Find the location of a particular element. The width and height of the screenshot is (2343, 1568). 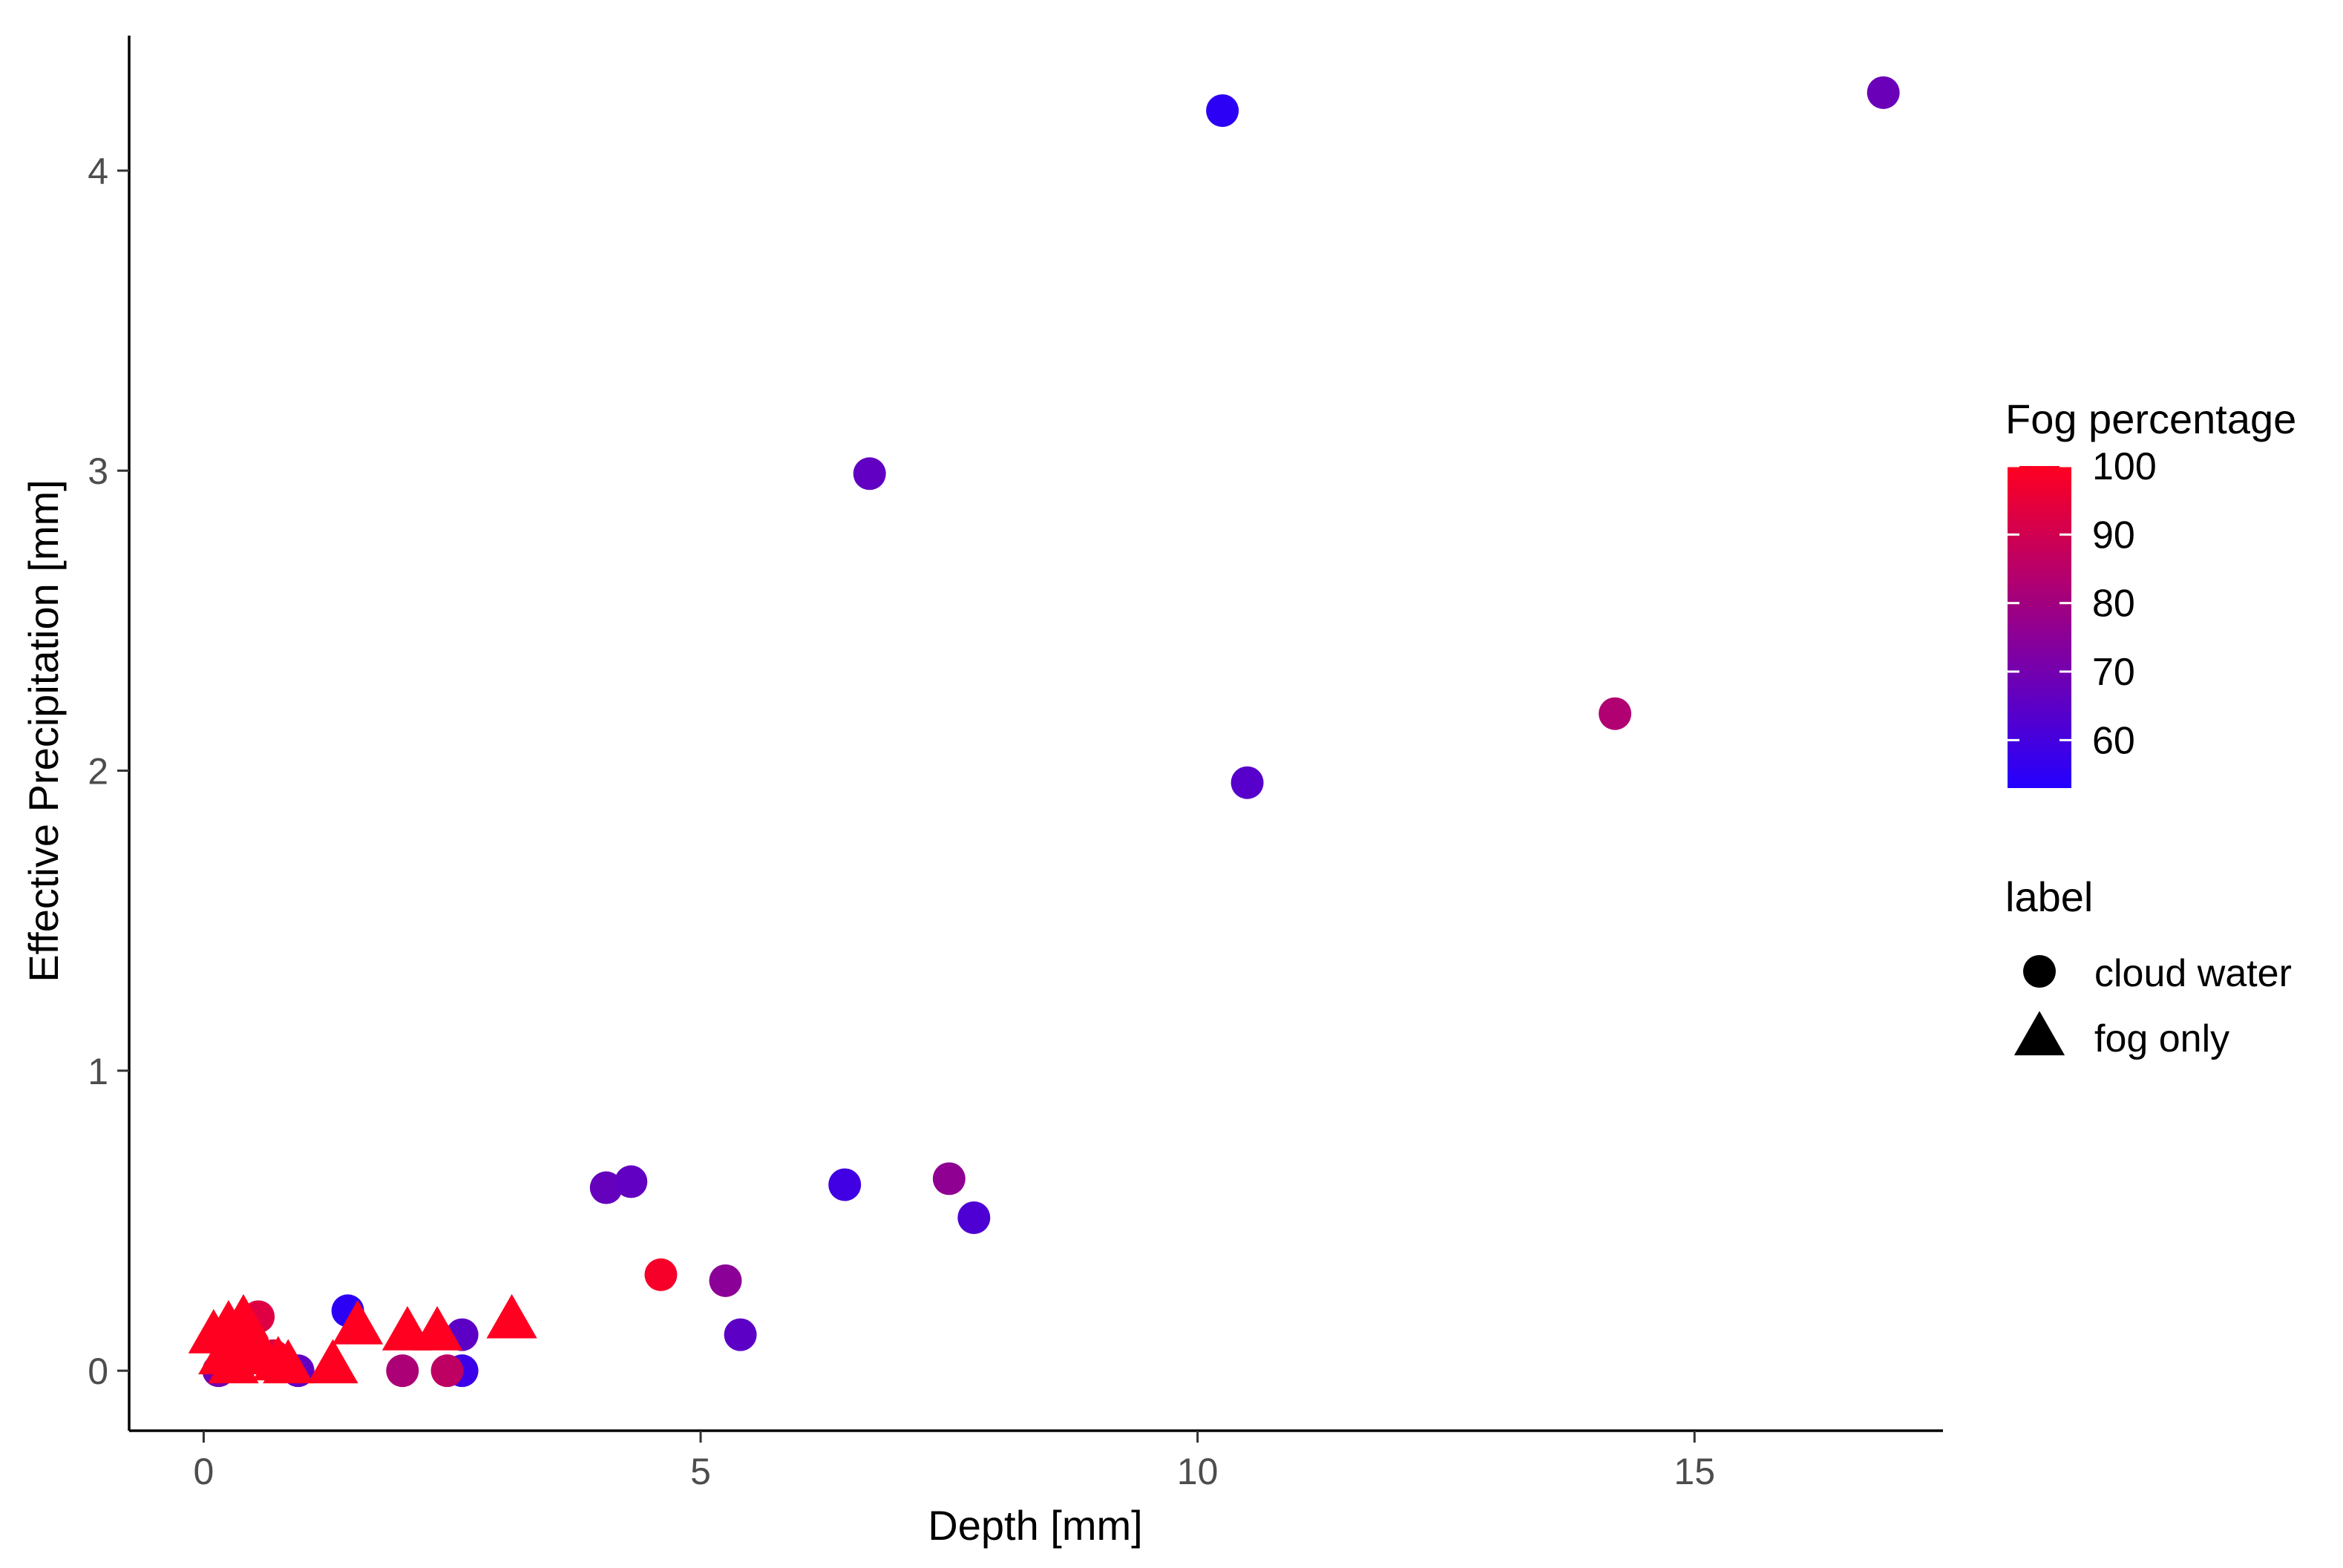

colorbar-tick-label: 90 is located at coordinates (2113, 535).